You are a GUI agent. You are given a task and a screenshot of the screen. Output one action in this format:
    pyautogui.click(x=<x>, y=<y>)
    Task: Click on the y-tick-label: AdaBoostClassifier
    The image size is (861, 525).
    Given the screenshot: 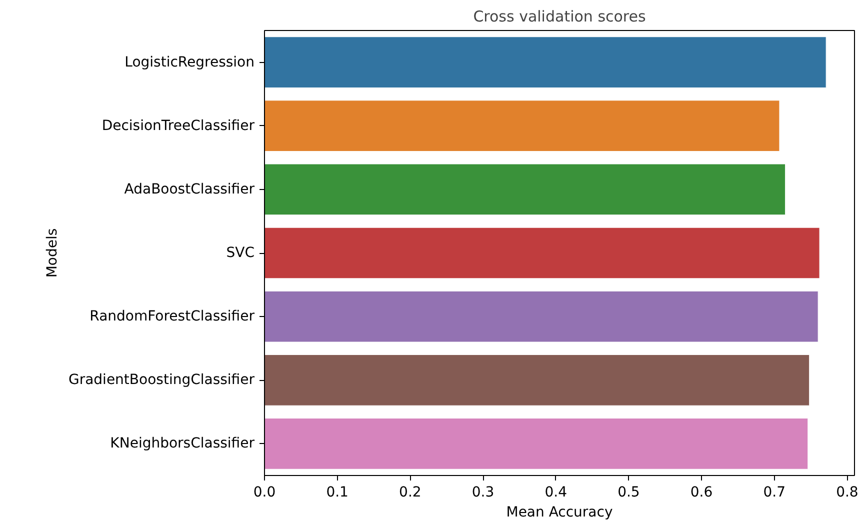 What is the action you would take?
    pyautogui.click(x=189, y=189)
    